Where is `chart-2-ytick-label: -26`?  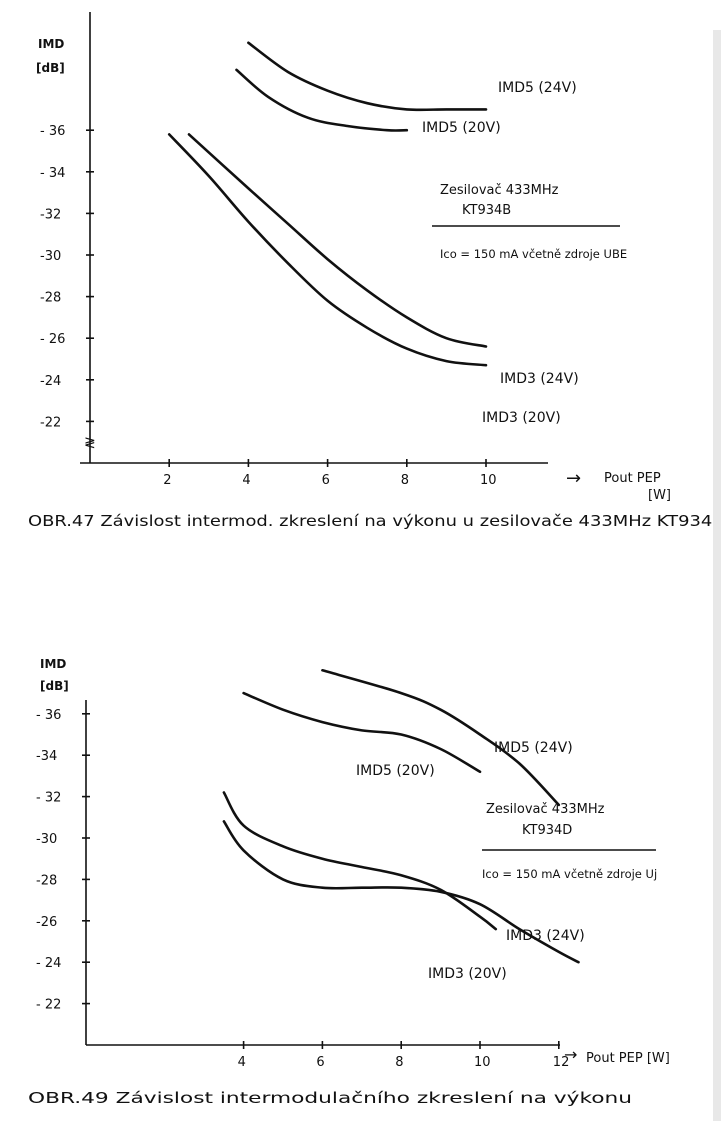
chart-2-ytick-label: -26 is located at coordinates (46, 922).